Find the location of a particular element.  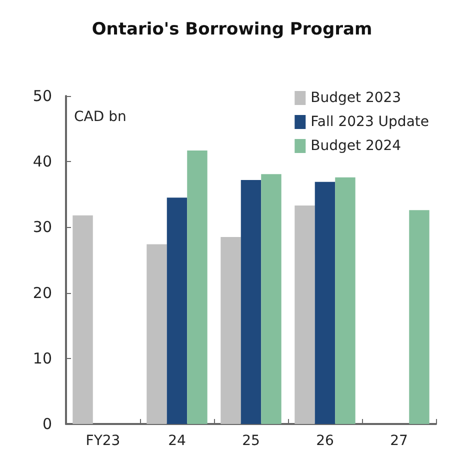

x-tick-label: 24 is located at coordinates (177, 441).